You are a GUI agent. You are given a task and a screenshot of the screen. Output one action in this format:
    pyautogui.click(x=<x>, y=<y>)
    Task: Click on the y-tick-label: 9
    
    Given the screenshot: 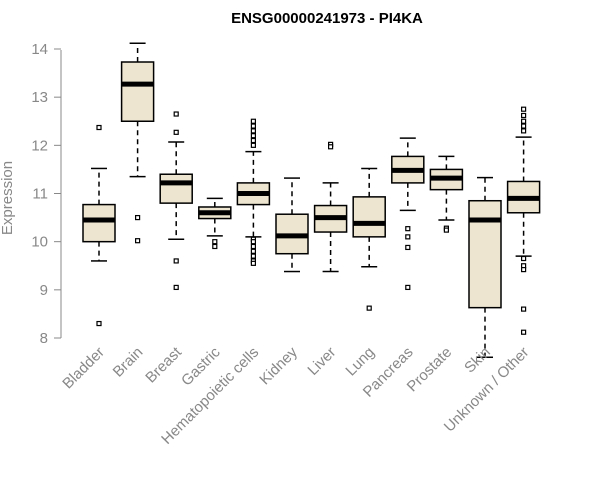 What is the action you would take?
    pyautogui.click(x=44, y=290)
    